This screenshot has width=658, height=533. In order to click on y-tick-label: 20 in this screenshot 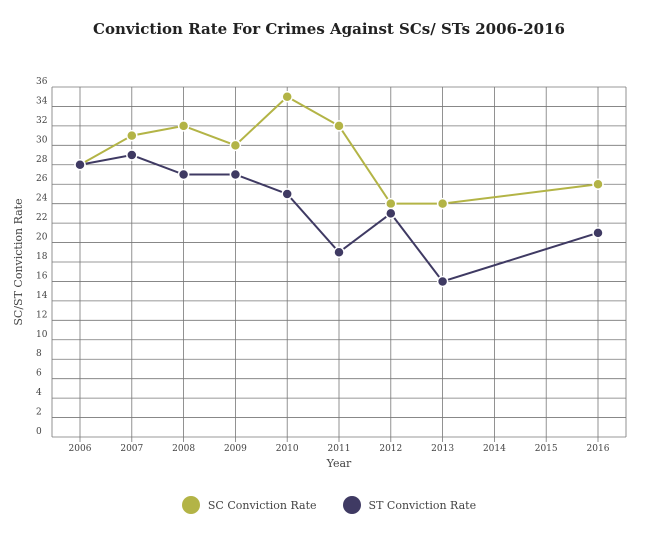, I will do `click(42, 238)`.